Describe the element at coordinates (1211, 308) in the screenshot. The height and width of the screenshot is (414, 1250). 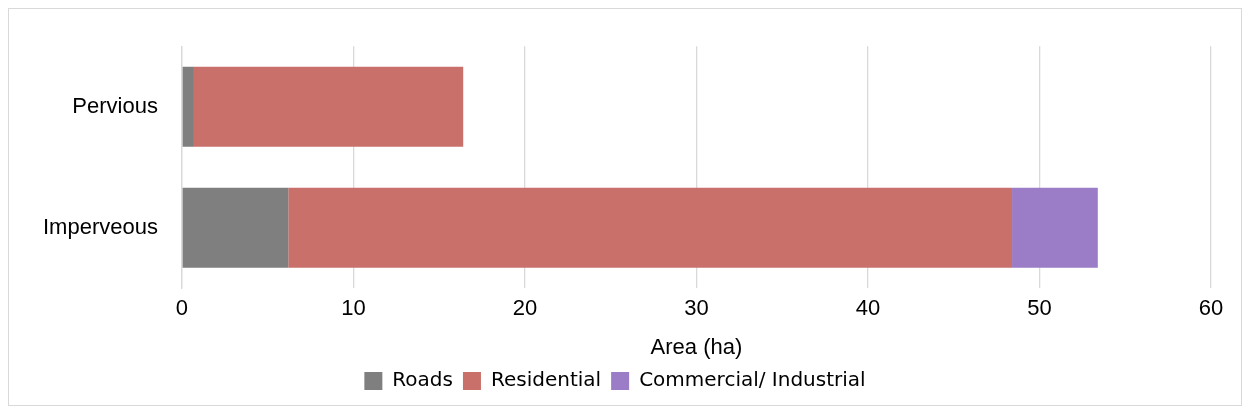
I see `x-tick-label: 60` at that location.